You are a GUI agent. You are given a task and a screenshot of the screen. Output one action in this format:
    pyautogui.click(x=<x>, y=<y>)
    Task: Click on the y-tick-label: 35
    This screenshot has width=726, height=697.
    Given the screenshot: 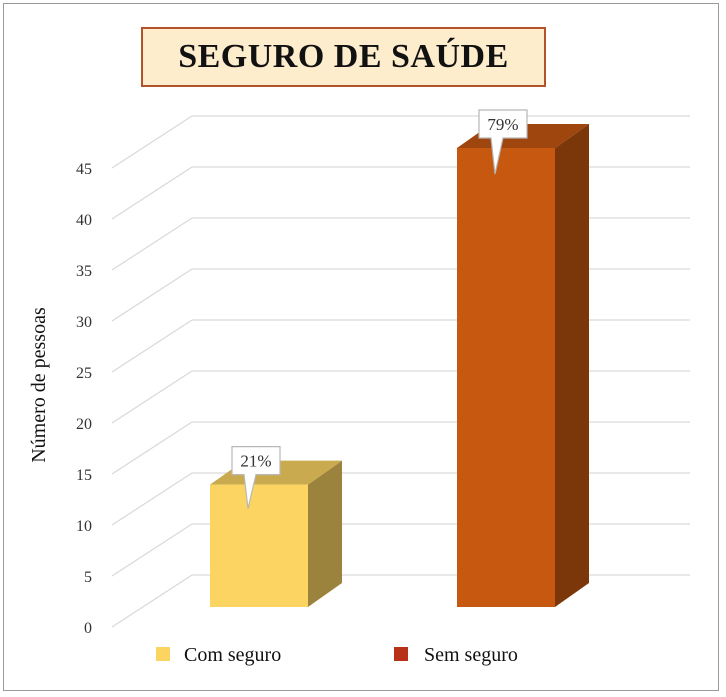 What is the action you would take?
    pyautogui.click(x=84, y=271)
    